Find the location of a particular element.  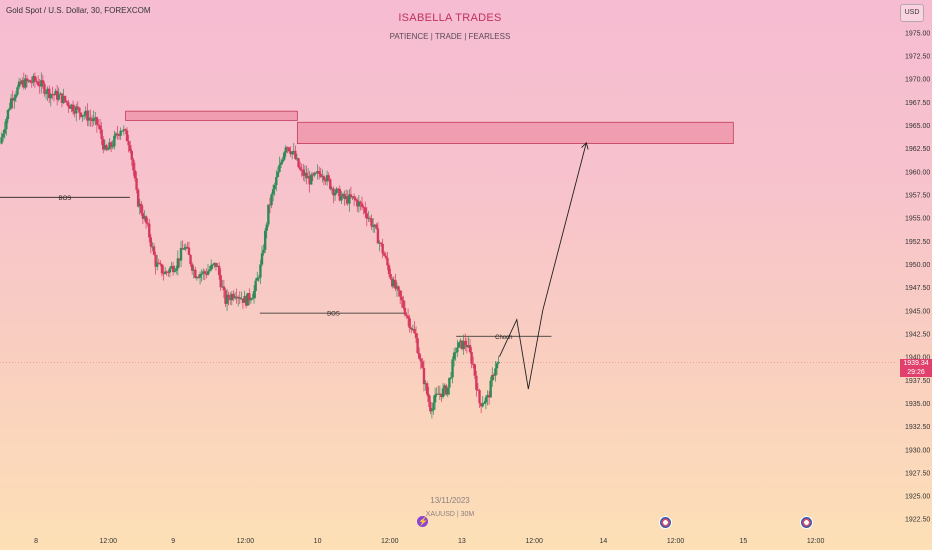

y-tick-label: 1940.00 is located at coordinates (917, 358).